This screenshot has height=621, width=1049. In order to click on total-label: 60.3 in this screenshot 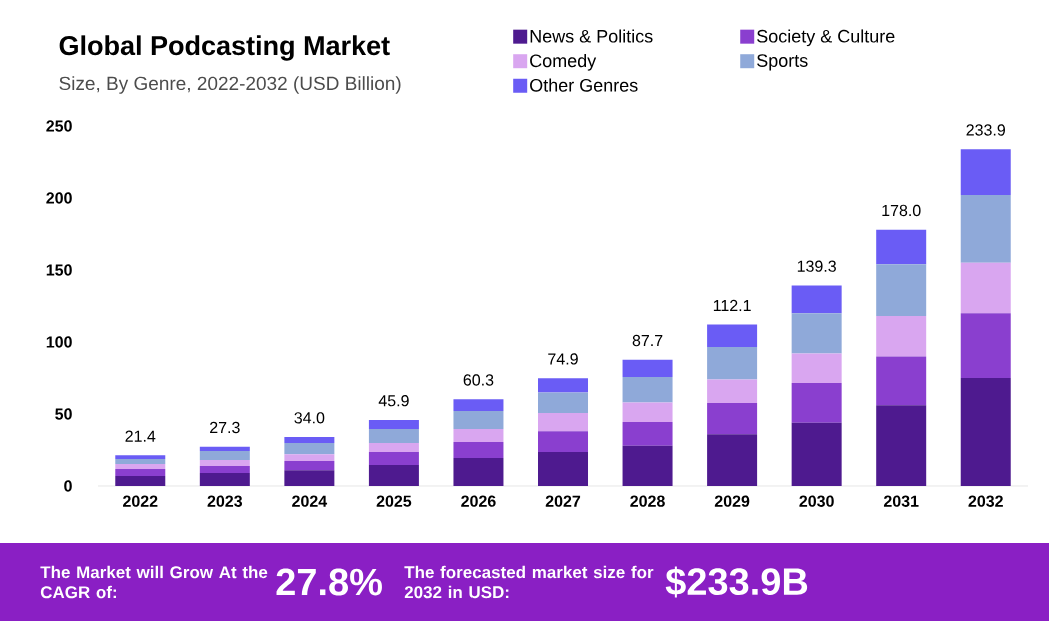, I will do `click(478, 380)`.